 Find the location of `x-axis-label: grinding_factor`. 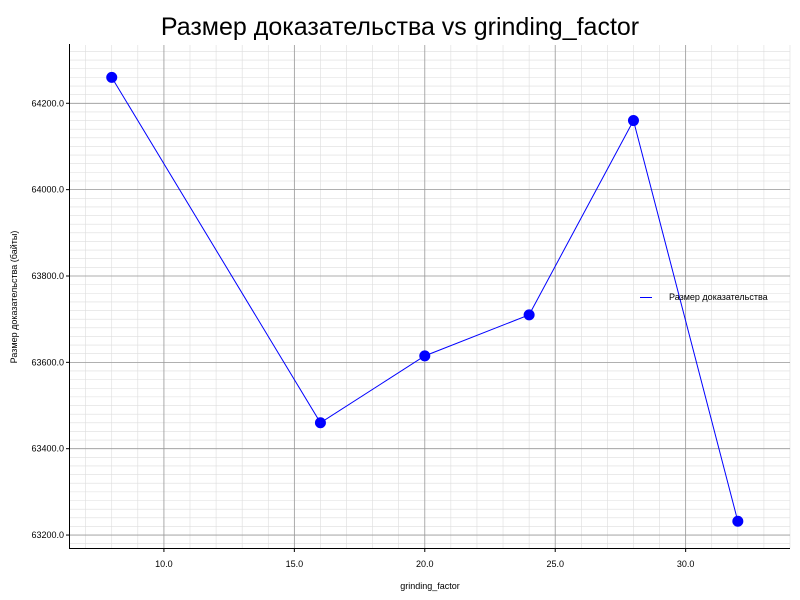

x-axis-label: grinding_factor is located at coordinates (430, 586).